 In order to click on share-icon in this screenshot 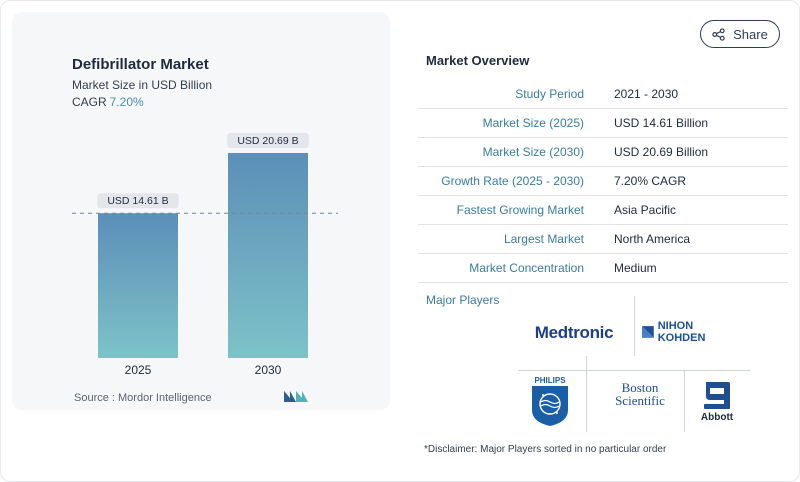, I will do `click(718, 34)`.